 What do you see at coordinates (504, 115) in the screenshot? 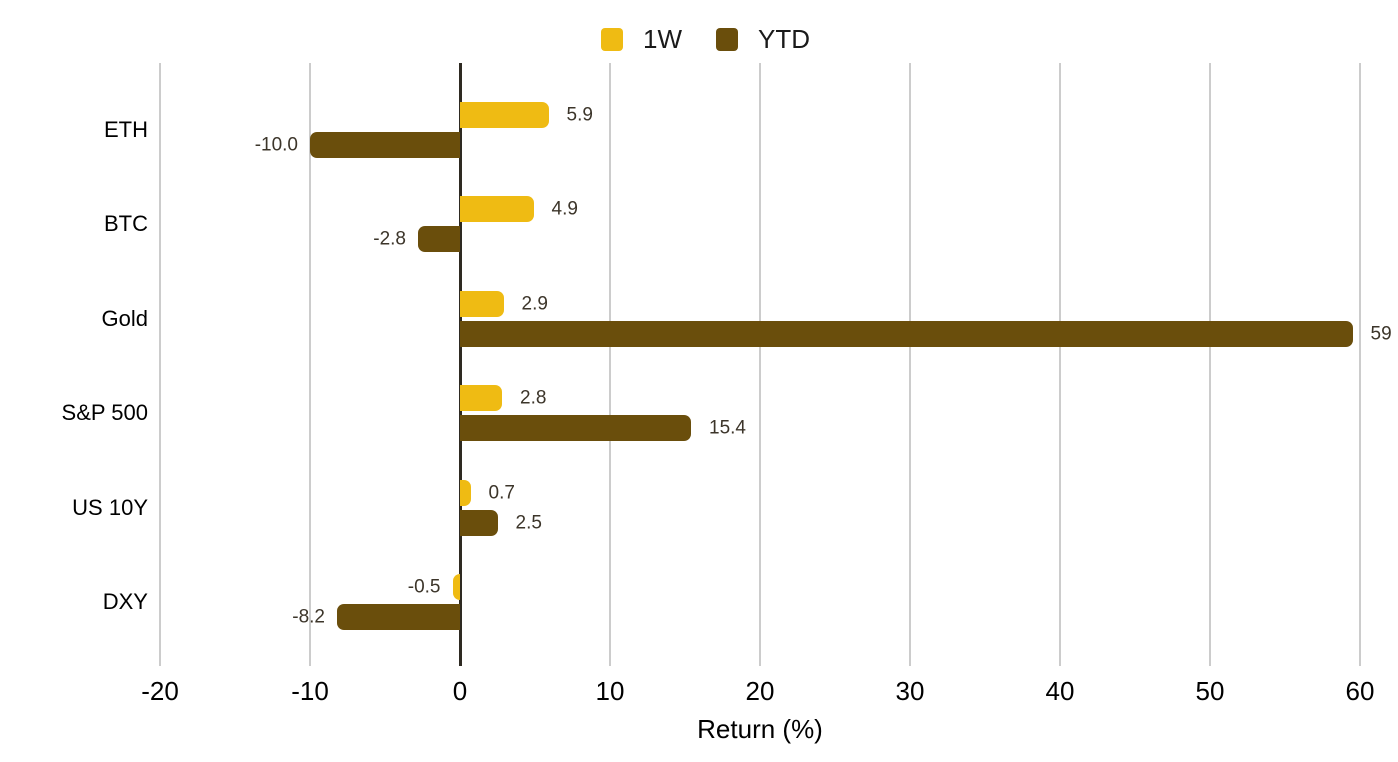
I see `bar-1w-eth` at bounding box center [504, 115].